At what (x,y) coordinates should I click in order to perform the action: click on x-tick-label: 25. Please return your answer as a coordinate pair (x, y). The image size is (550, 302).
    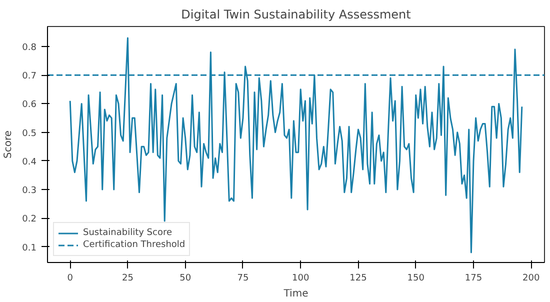
    Looking at the image, I should click on (128, 279).